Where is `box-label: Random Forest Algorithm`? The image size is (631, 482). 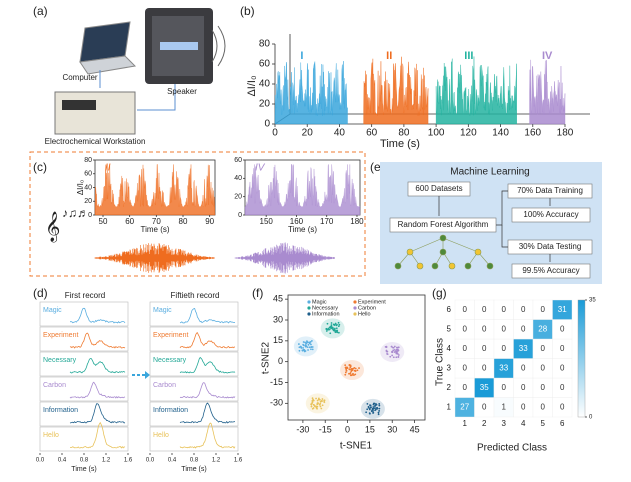 box-label: Random Forest Algorithm is located at coordinates (443, 224).